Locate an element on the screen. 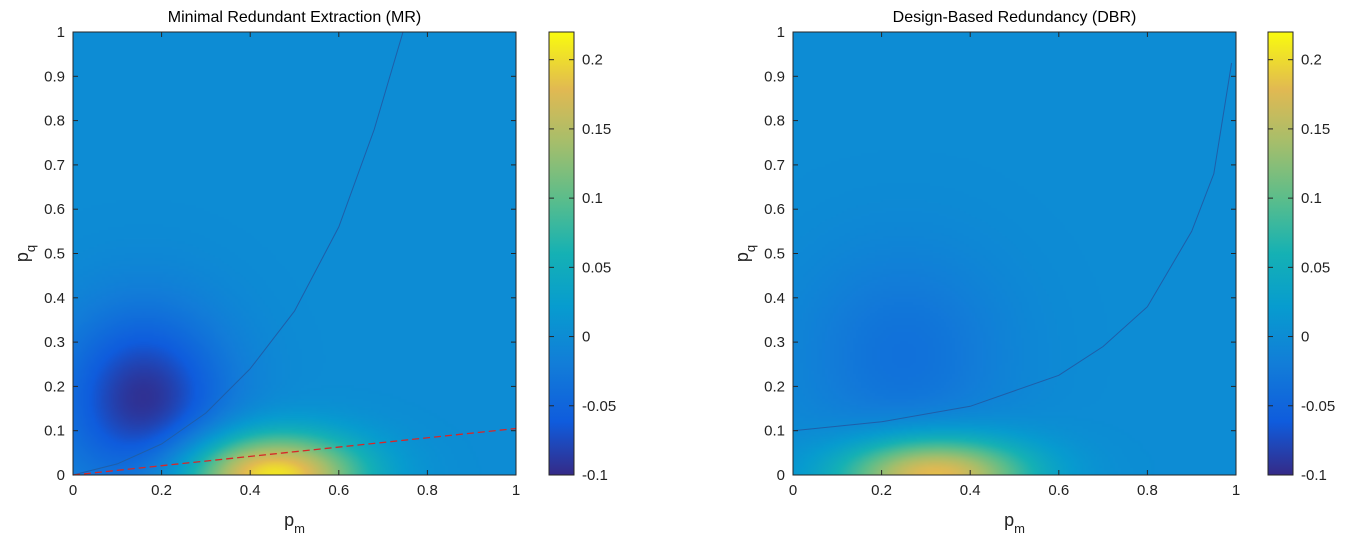 This screenshot has width=1359, height=539. chart-title: Design-Based Redundancy (DBR) is located at coordinates (1015, 17).